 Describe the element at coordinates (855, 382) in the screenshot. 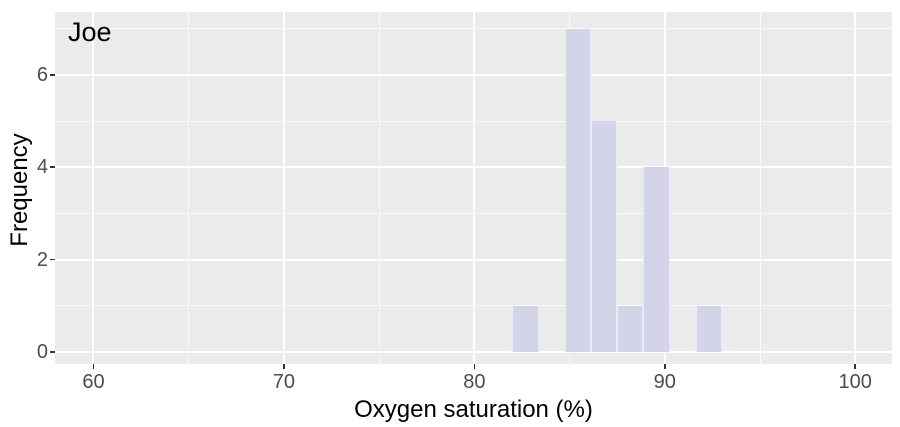

I see `x-tick-label: 100` at that location.